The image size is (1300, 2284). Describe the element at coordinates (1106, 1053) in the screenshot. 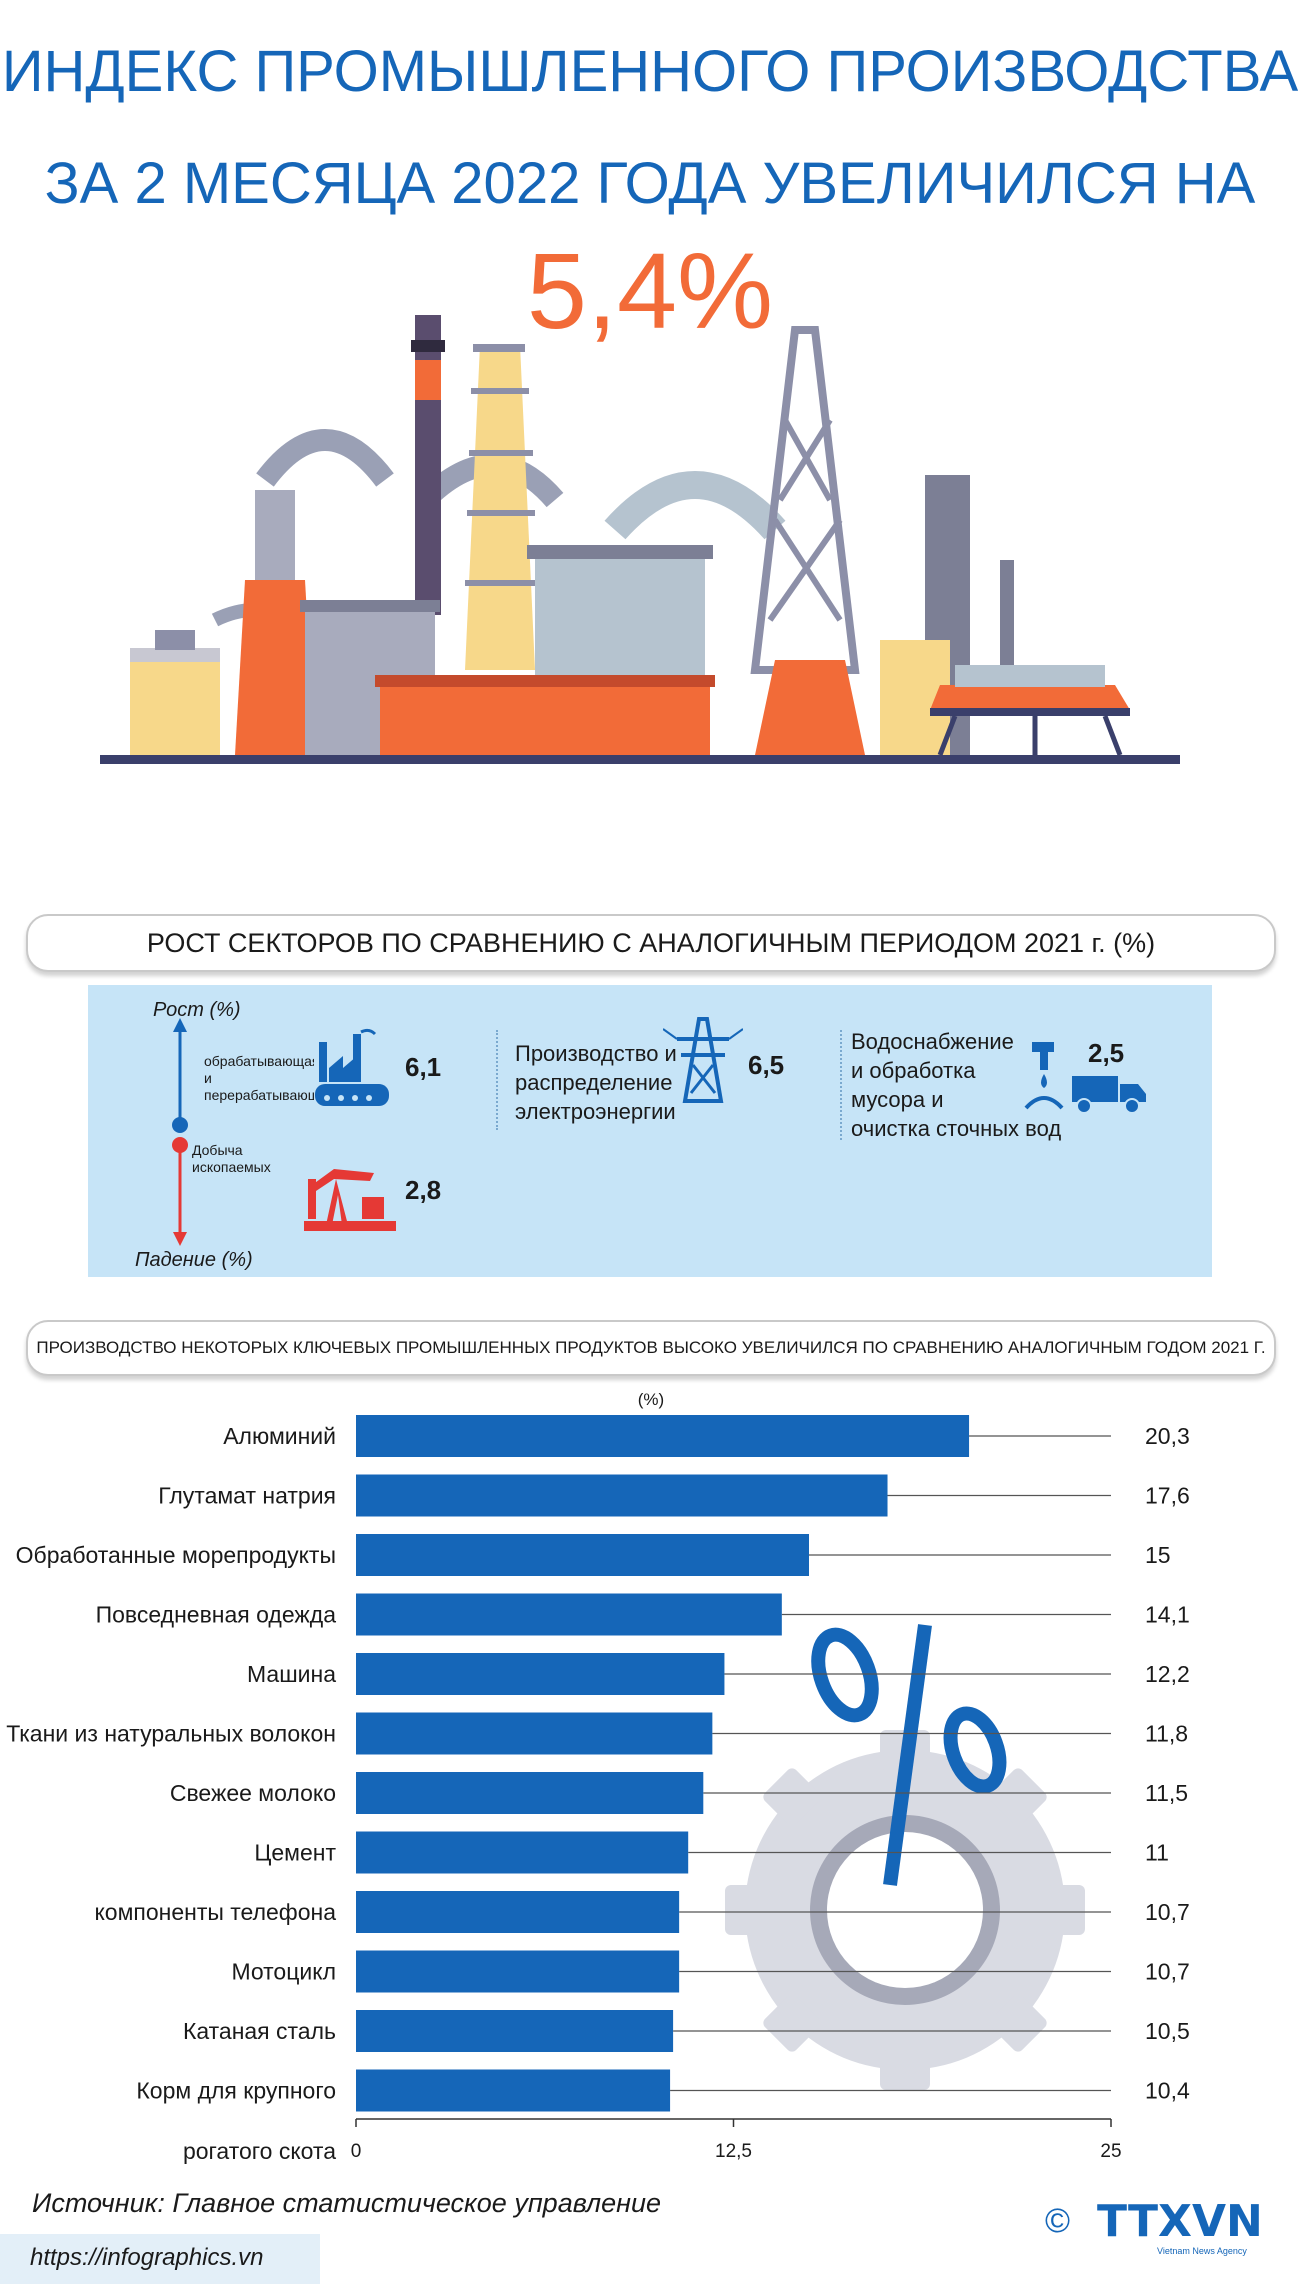

I see `sector-water-value: 2,5` at that location.